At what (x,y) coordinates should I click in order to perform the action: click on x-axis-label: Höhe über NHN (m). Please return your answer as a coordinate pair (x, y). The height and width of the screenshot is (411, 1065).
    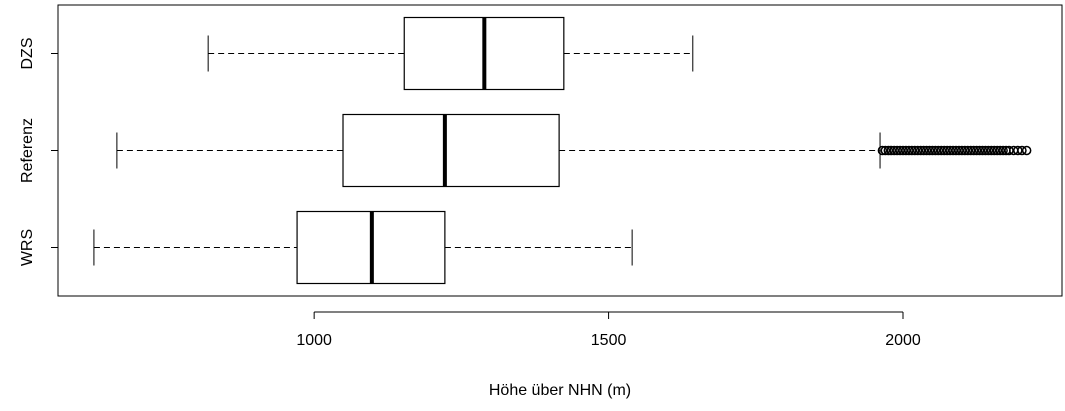
    Looking at the image, I should click on (560, 390).